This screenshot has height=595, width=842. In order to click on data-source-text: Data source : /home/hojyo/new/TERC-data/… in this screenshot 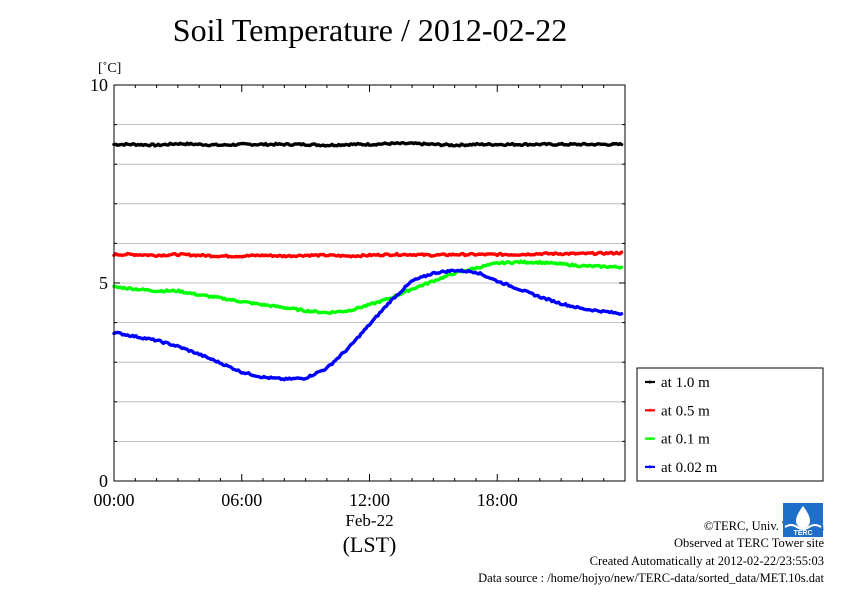, I will do `click(651, 578)`.